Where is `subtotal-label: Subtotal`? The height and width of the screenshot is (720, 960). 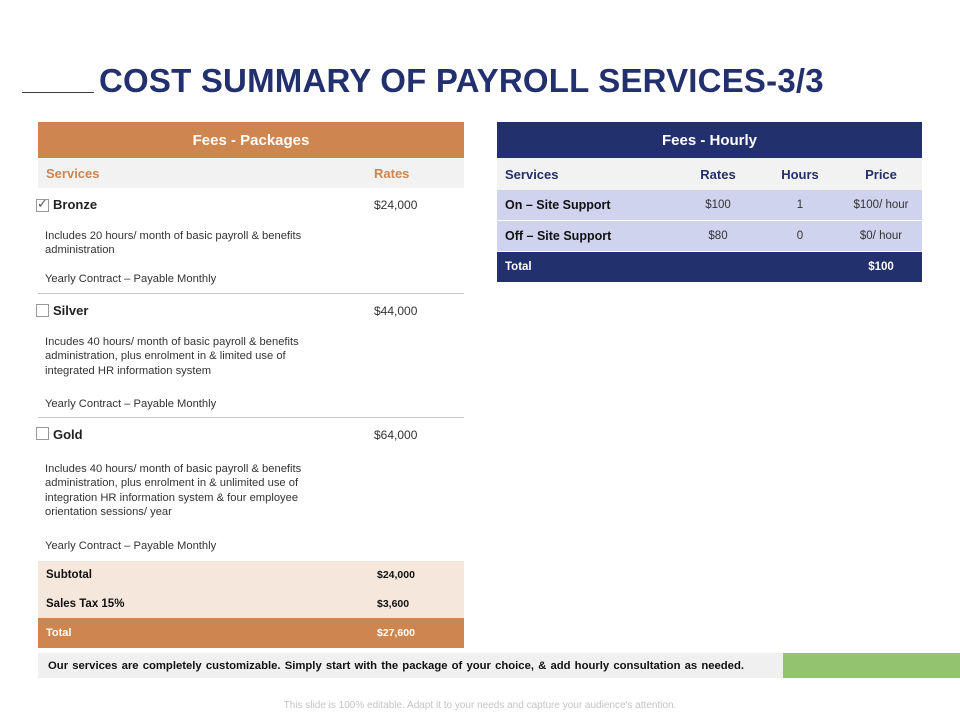 subtotal-label: Subtotal is located at coordinates (69, 575).